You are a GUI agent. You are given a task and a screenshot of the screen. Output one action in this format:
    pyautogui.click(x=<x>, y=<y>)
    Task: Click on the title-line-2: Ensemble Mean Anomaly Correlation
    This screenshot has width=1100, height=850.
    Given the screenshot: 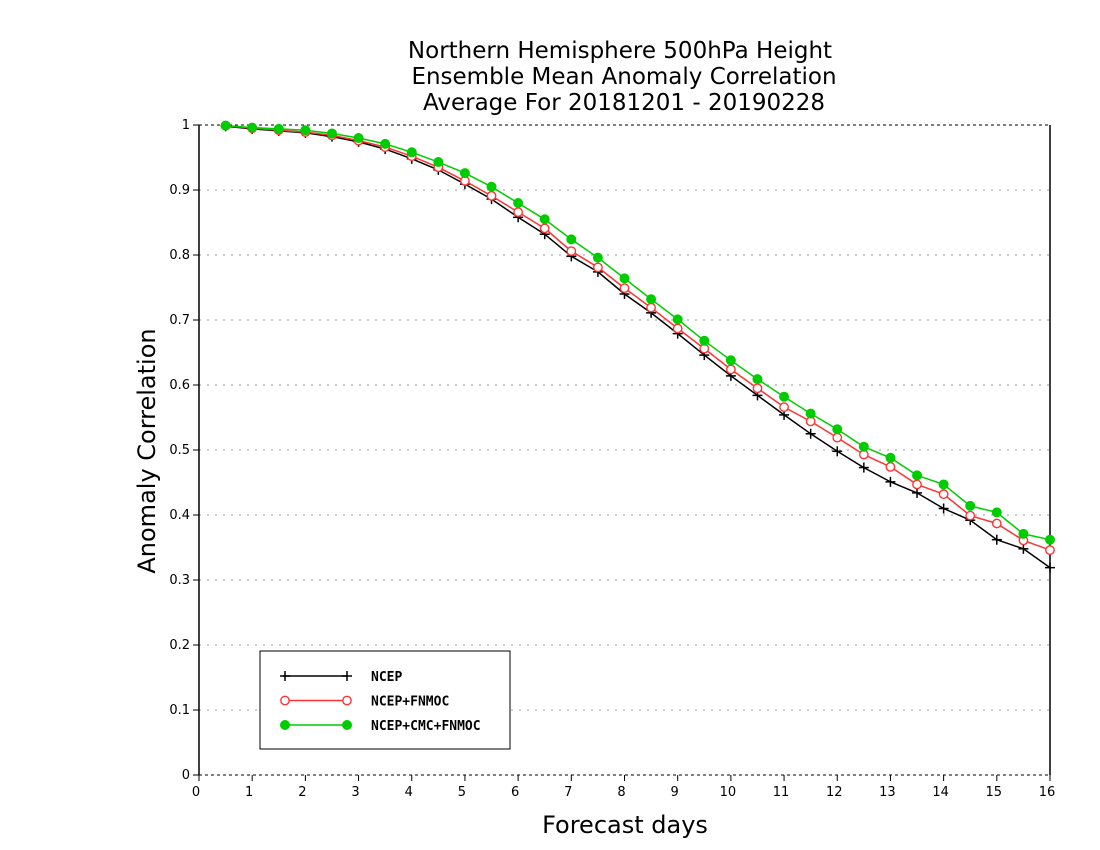 What is the action you would take?
    pyautogui.click(x=623, y=77)
    